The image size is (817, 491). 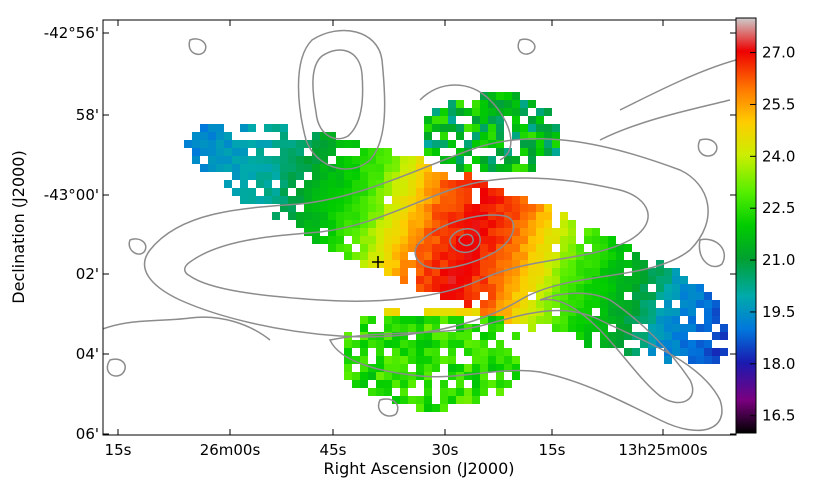 I want to click on colorbar-tick-label: 16.5, so click(x=778, y=416).